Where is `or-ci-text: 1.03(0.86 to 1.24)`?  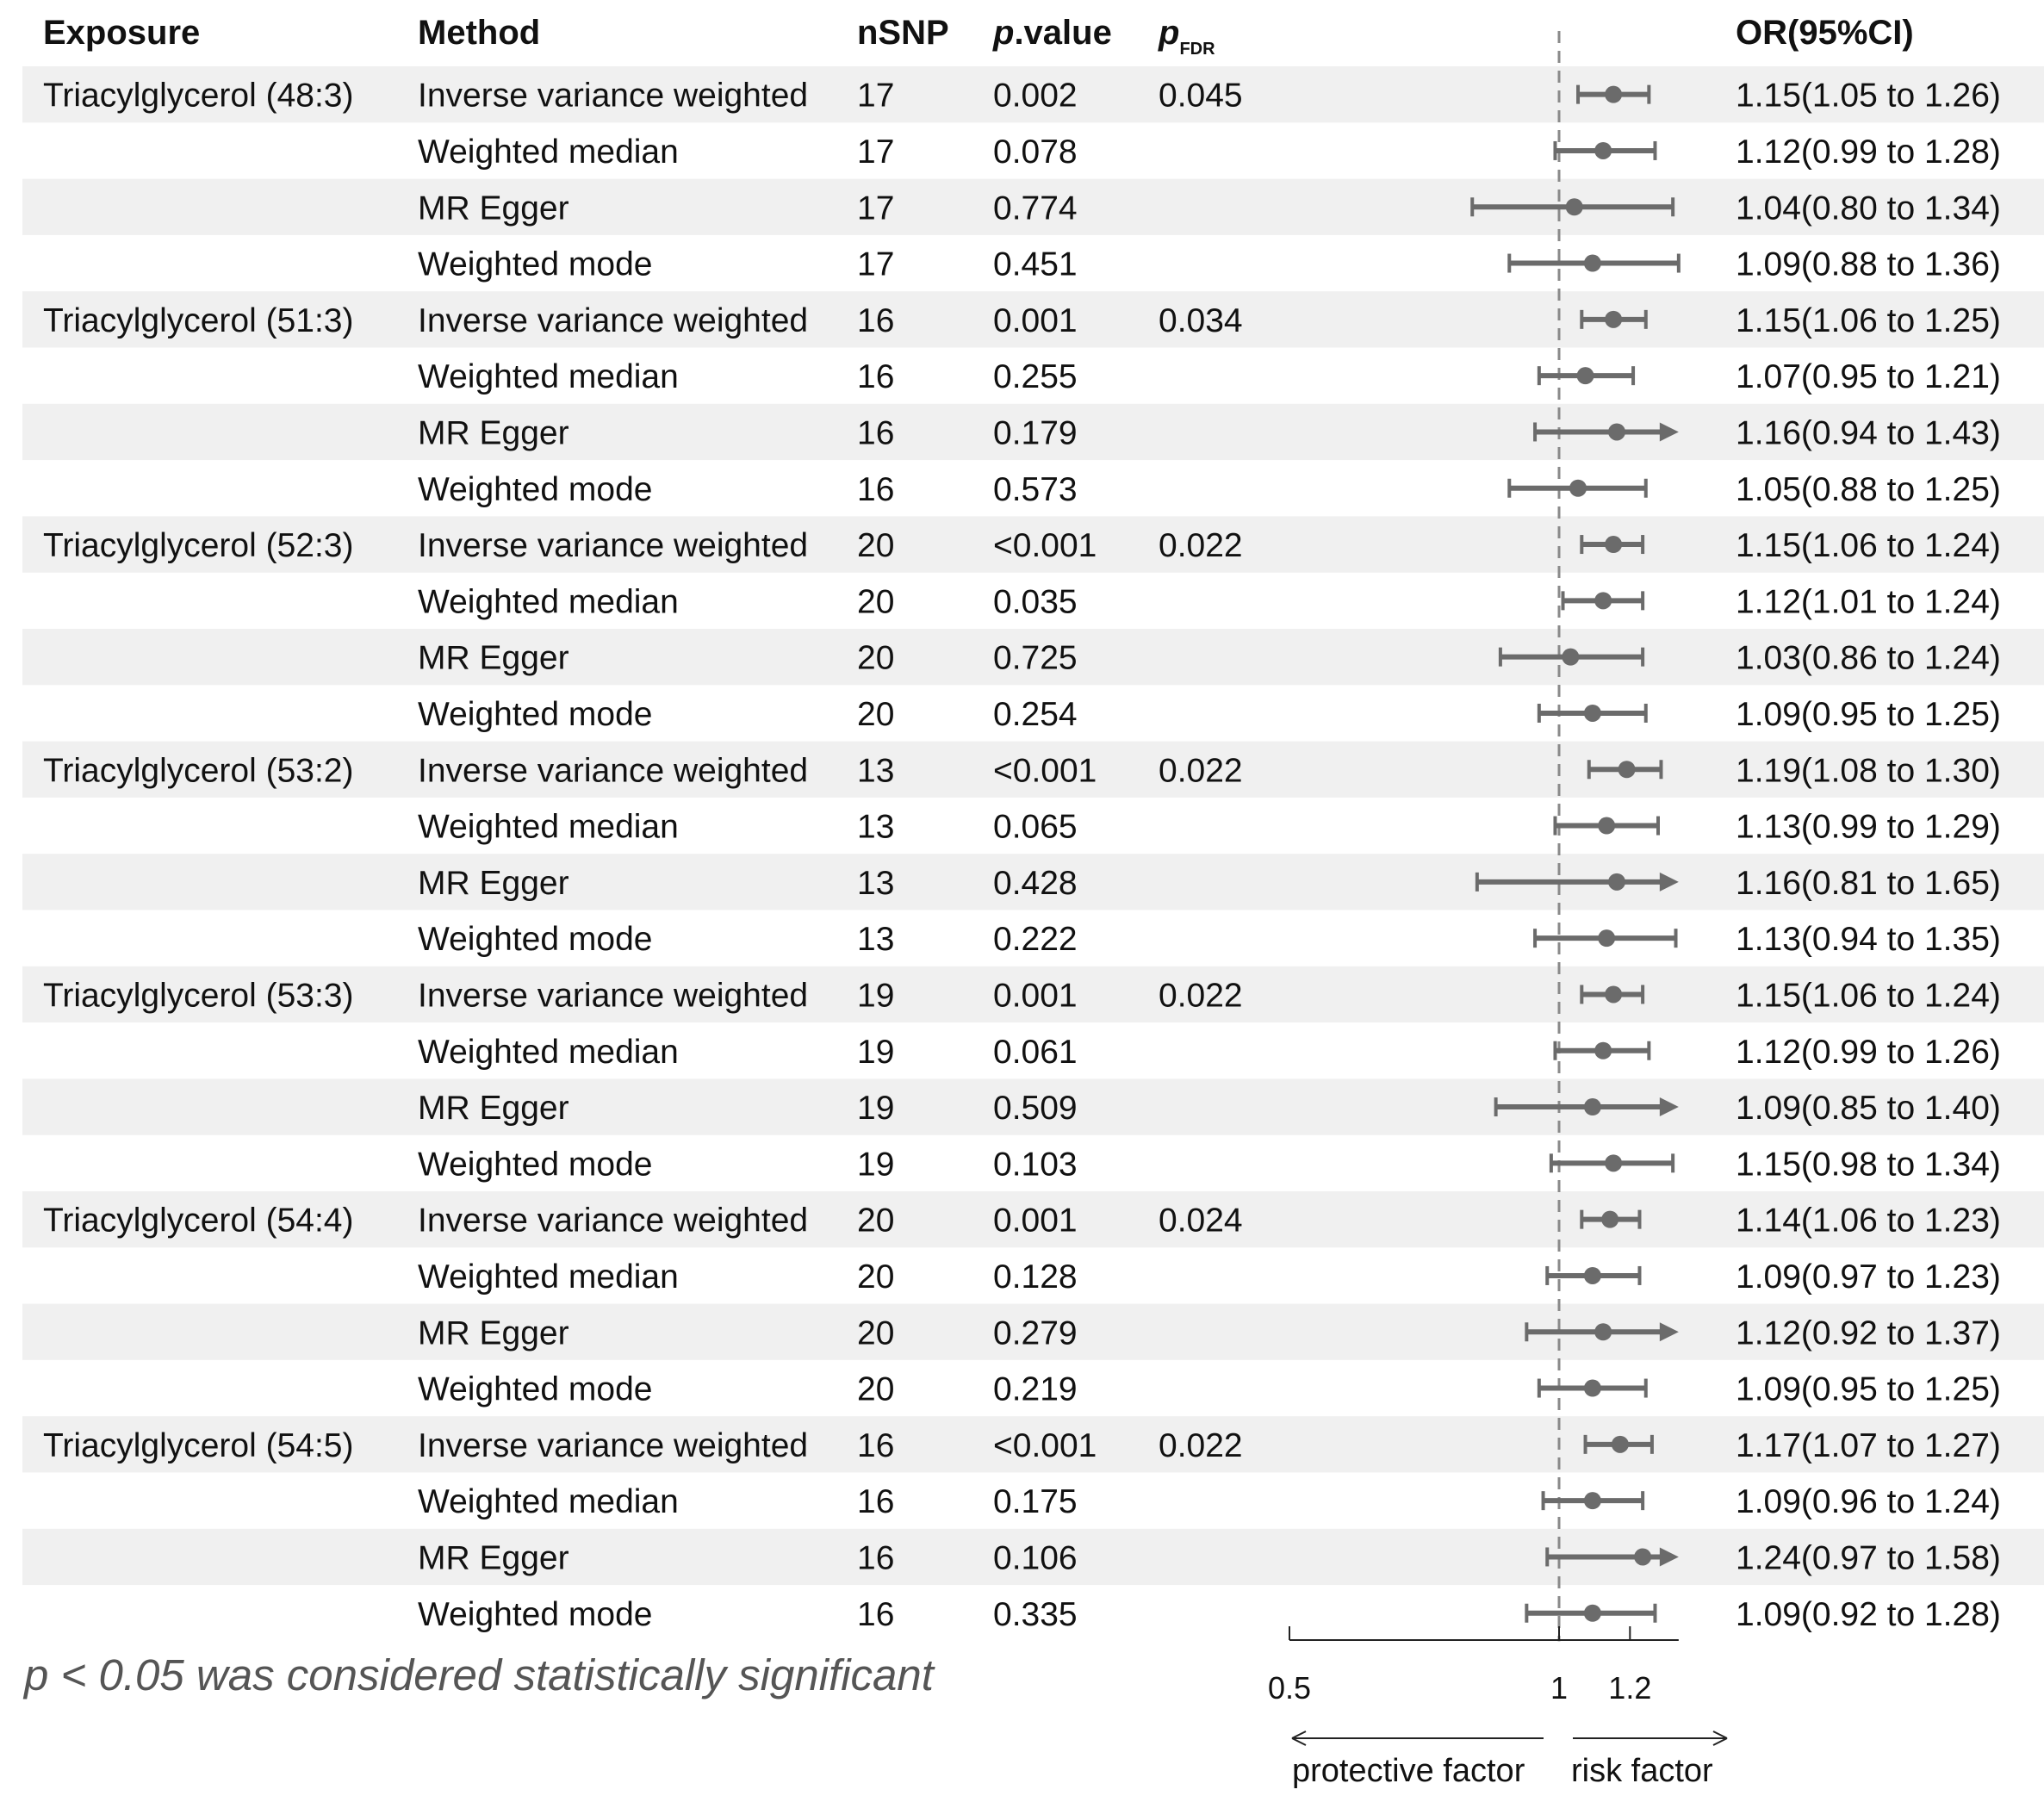
or-ci-text: 1.03(0.86 to 1.24) is located at coordinates (1868, 659).